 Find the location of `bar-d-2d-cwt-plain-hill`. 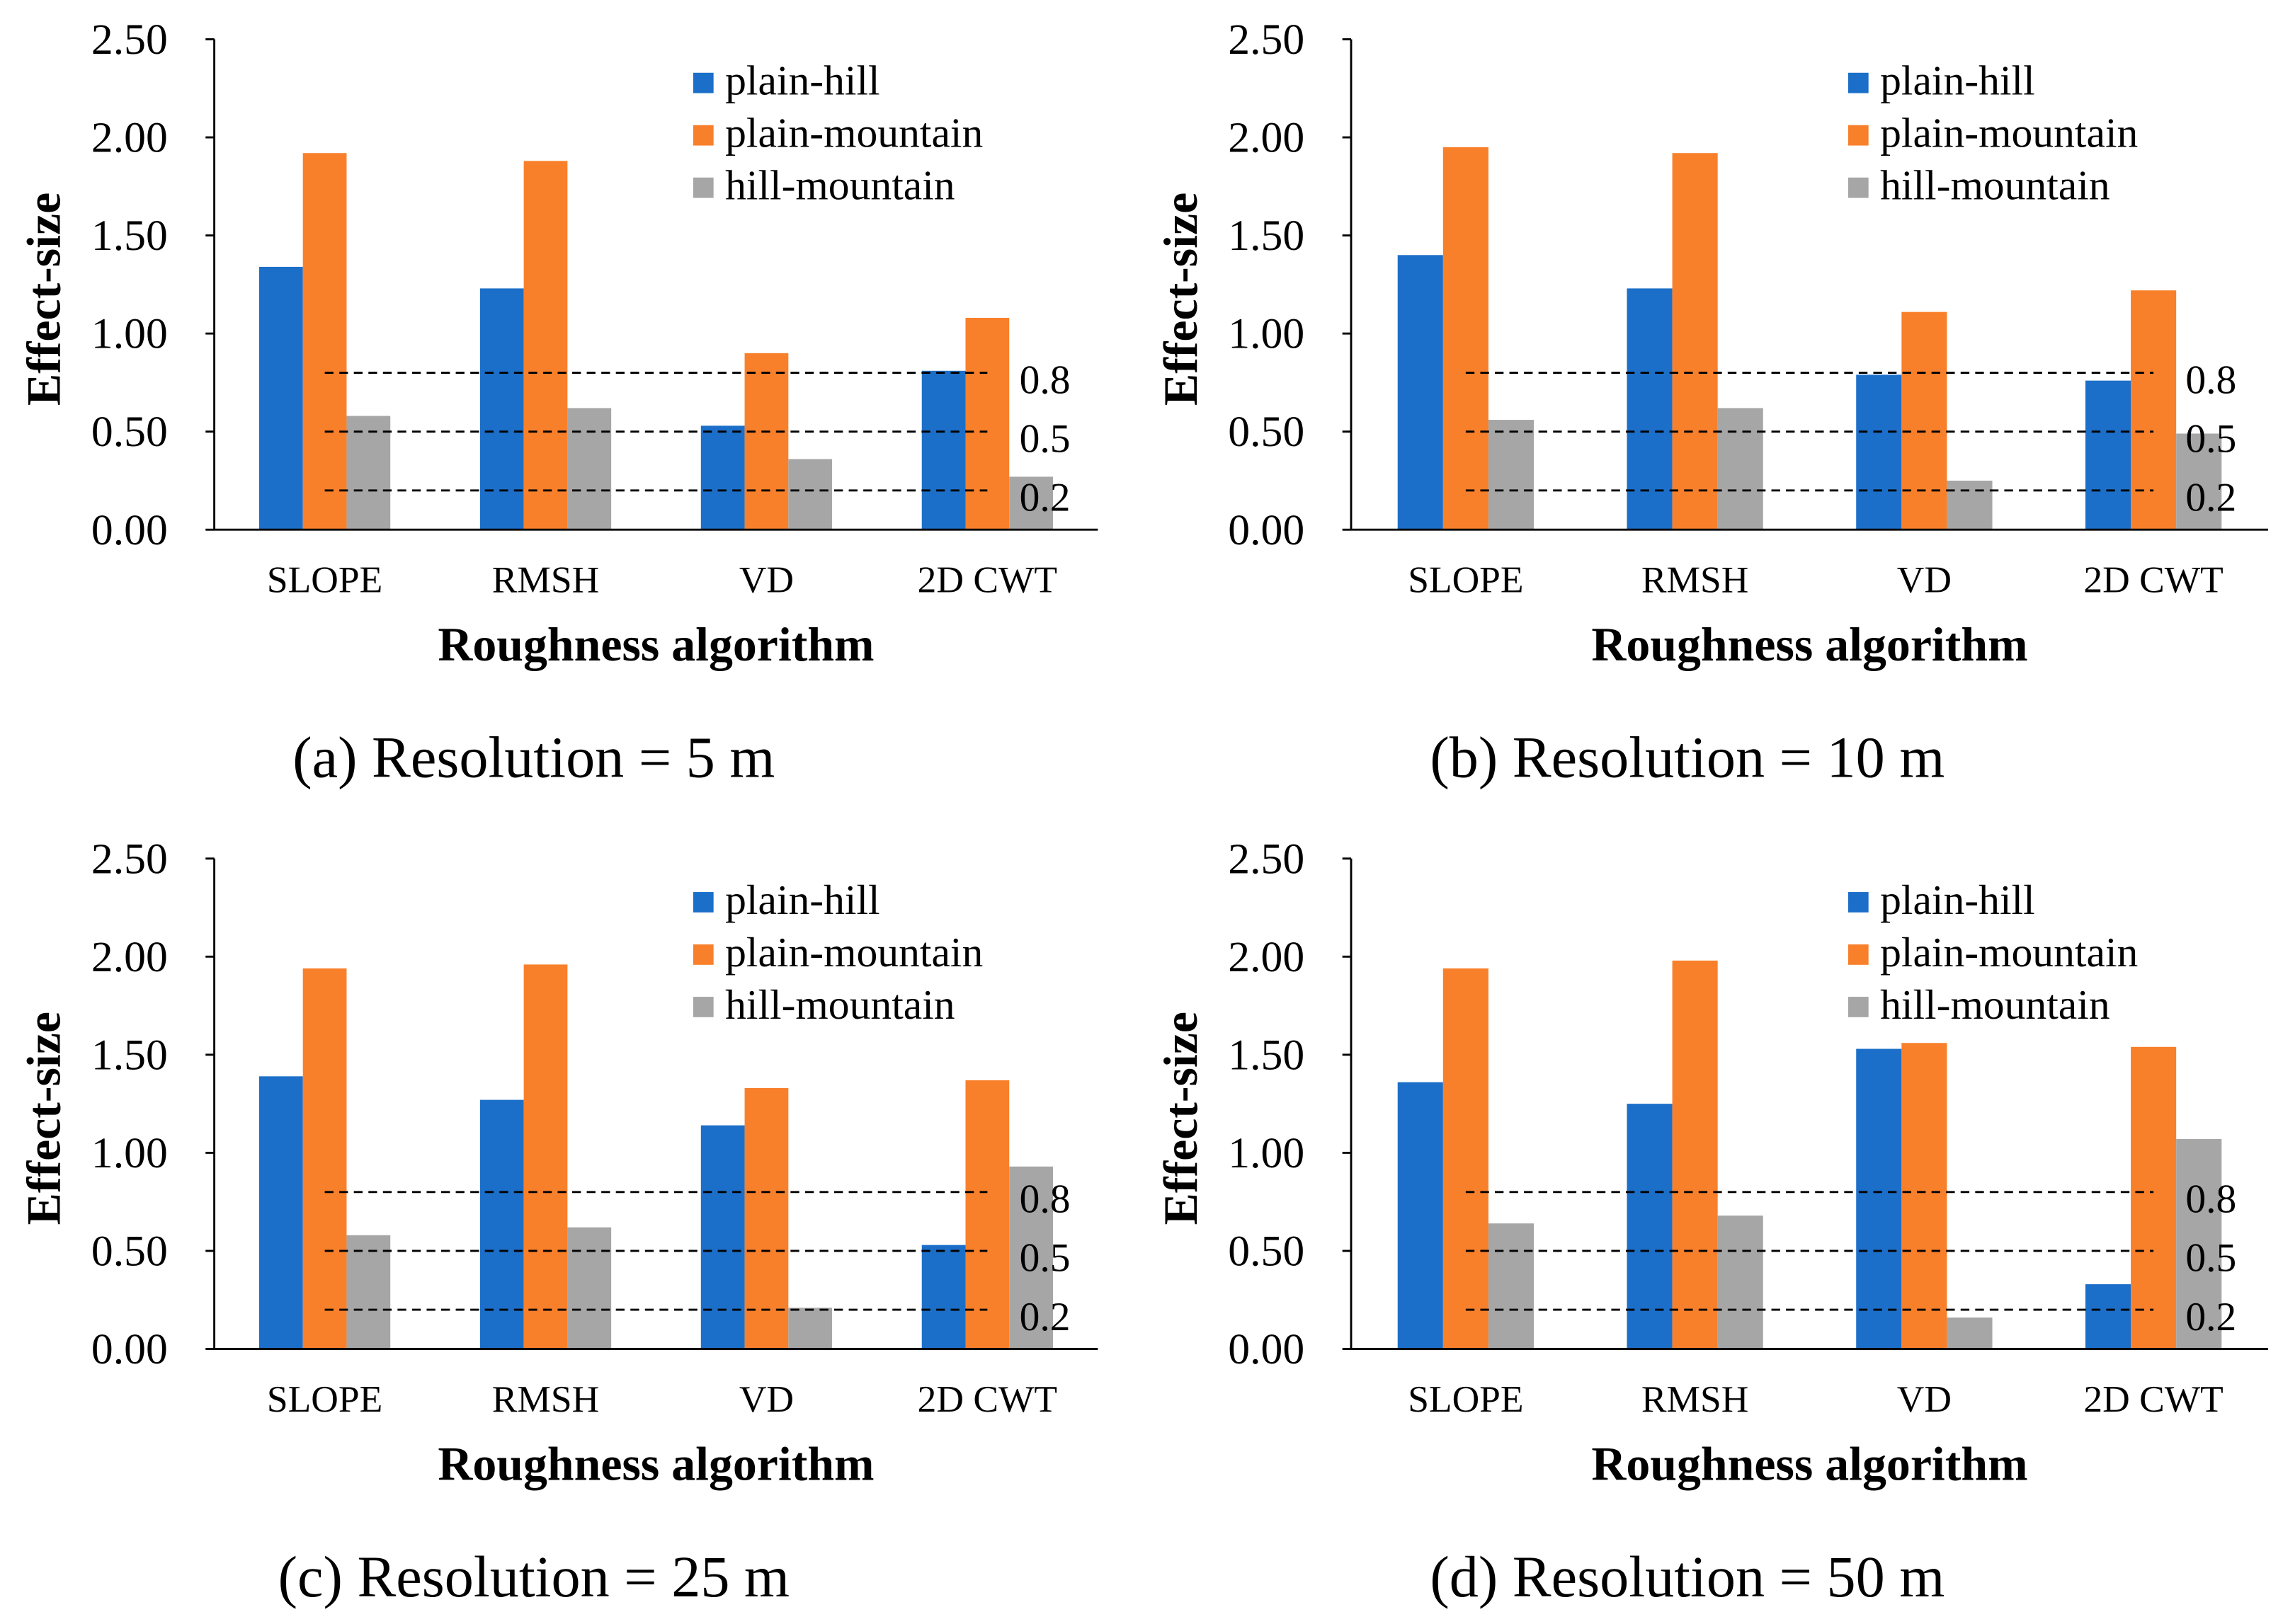

bar-d-2d-cwt-plain-hill is located at coordinates (2108, 1316).